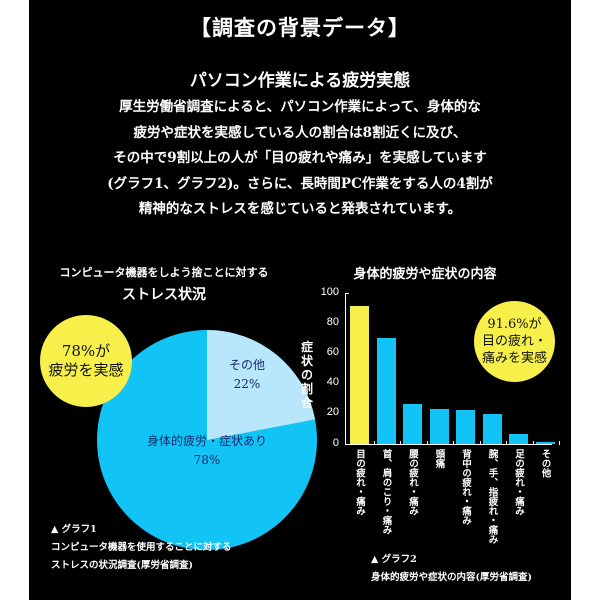 Image resolution: width=600 pixels, height=600 pixels. What do you see at coordinates (514, 358) in the screenshot?
I see `bar-callout-line3: 痛みを実感` at bounding box center [514, 358].